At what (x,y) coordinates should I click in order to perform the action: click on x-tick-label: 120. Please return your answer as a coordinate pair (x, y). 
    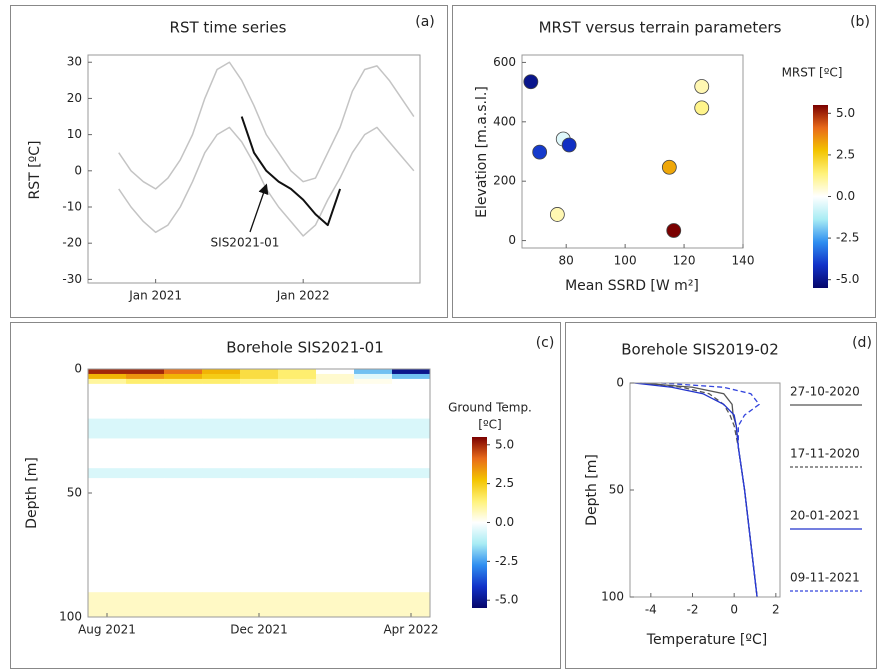
    Looking at the image, I should click on (684, 261).